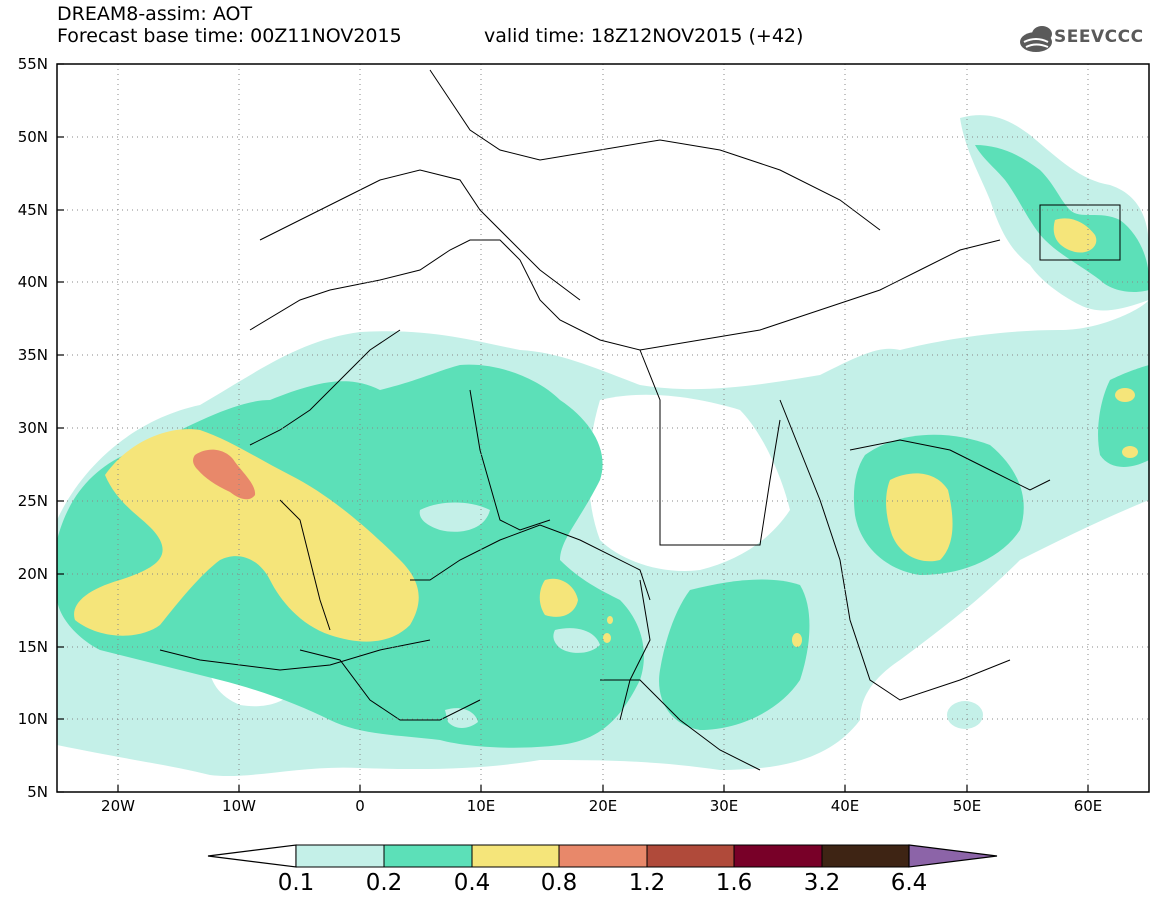  I want to click on colorbar-label: 0.4, so click(472, 883).